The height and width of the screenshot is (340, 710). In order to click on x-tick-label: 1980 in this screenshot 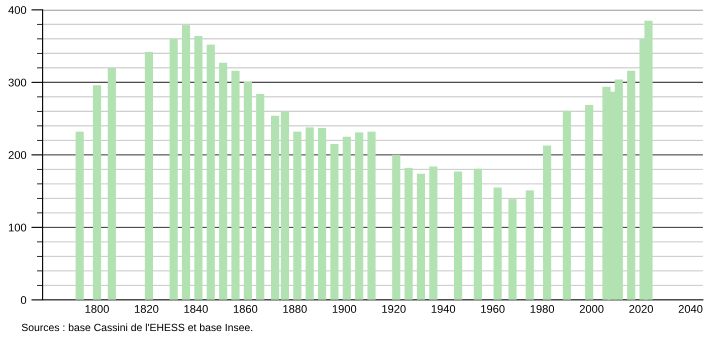, I will do `click(542, 309)`.